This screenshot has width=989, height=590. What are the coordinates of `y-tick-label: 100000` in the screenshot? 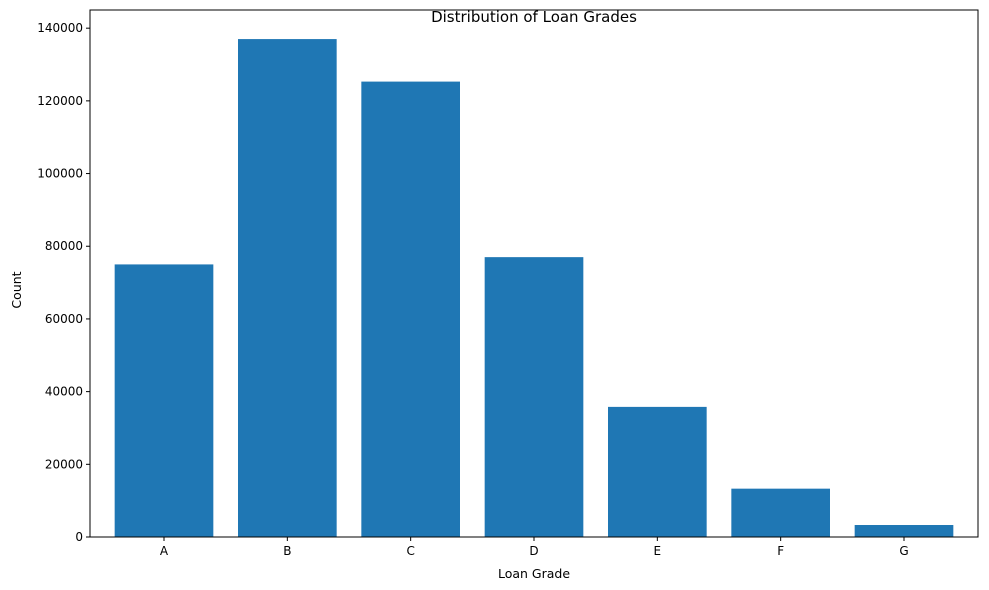 It's located at (60, 174).